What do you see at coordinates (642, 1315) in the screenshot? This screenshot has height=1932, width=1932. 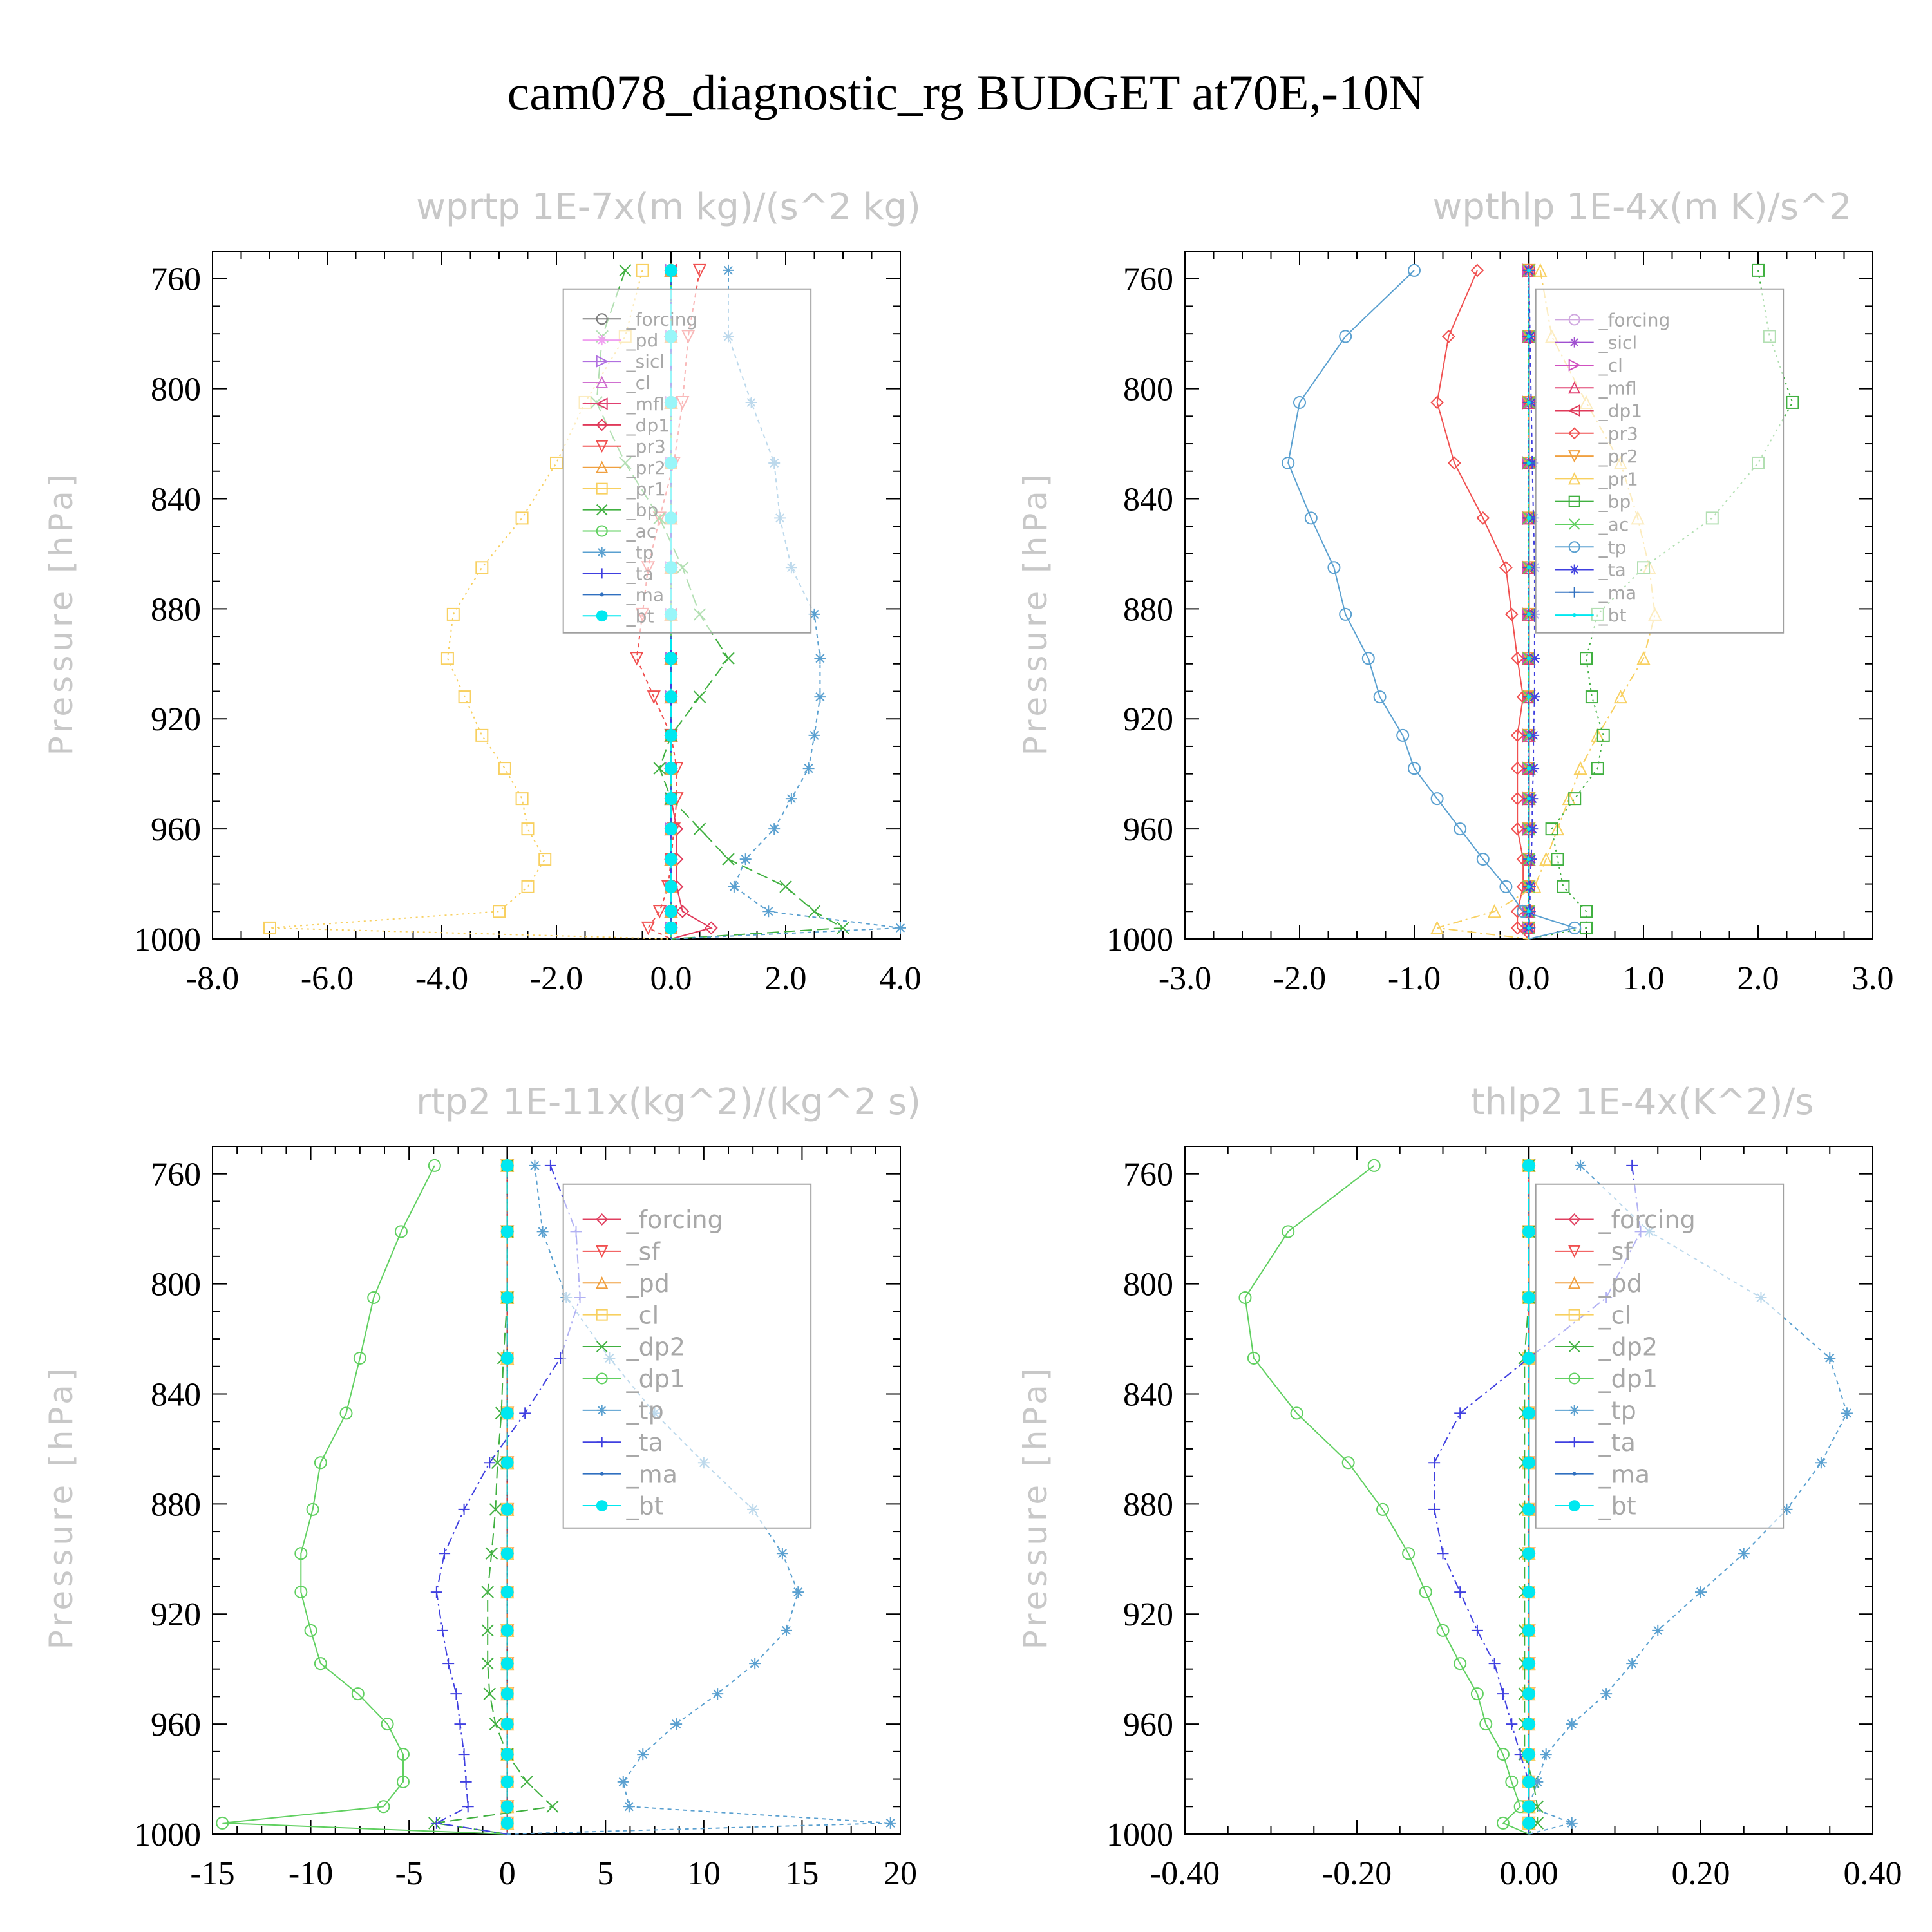 I see `legend-label: _cl` at bounding box center [642, 1315].